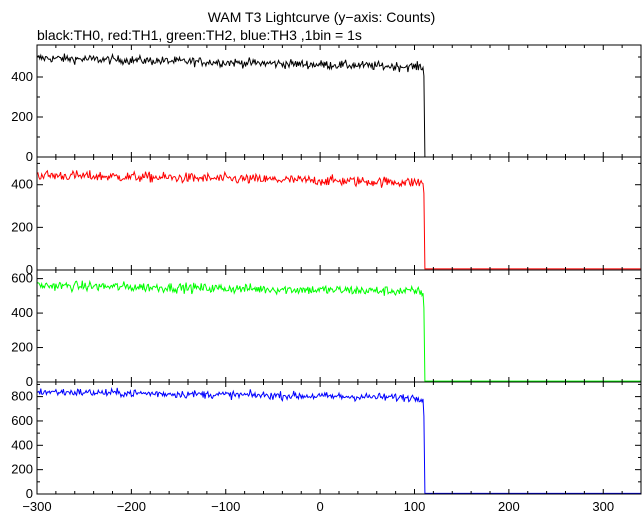 This screenshot has width=643, height=515. I want to click on x-tick-label: 200, so click(509, 506).